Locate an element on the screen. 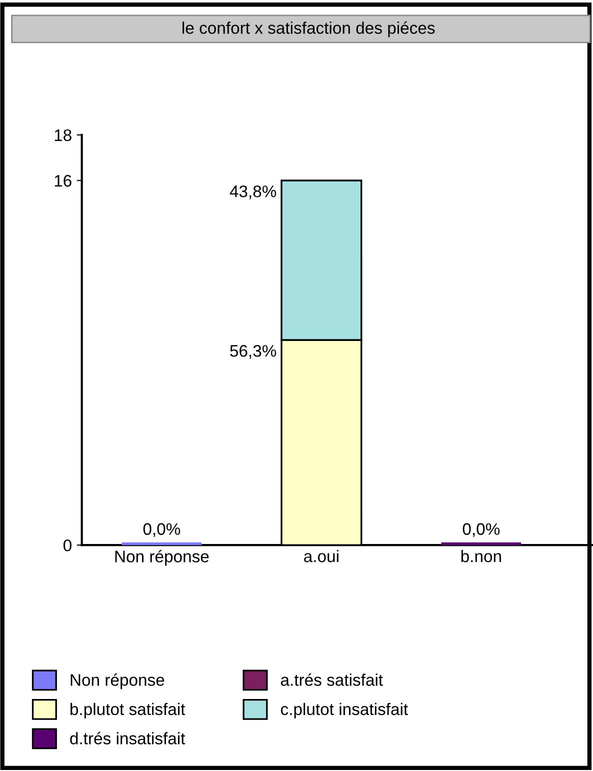 The width and height of the screenshot is (593, 771). legend-label: Non réponse is located at coordinates (117, 681).